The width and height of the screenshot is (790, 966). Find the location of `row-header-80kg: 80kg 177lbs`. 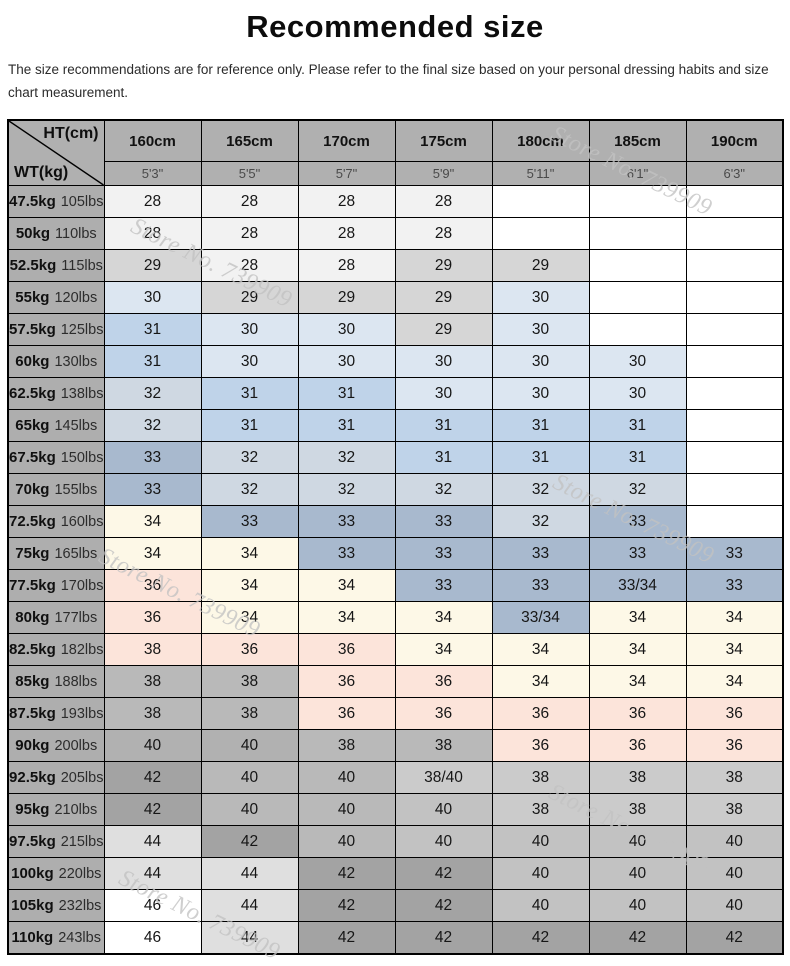

row-header-80kg: 80kg 177lbs is located at coordinates (56, 618).